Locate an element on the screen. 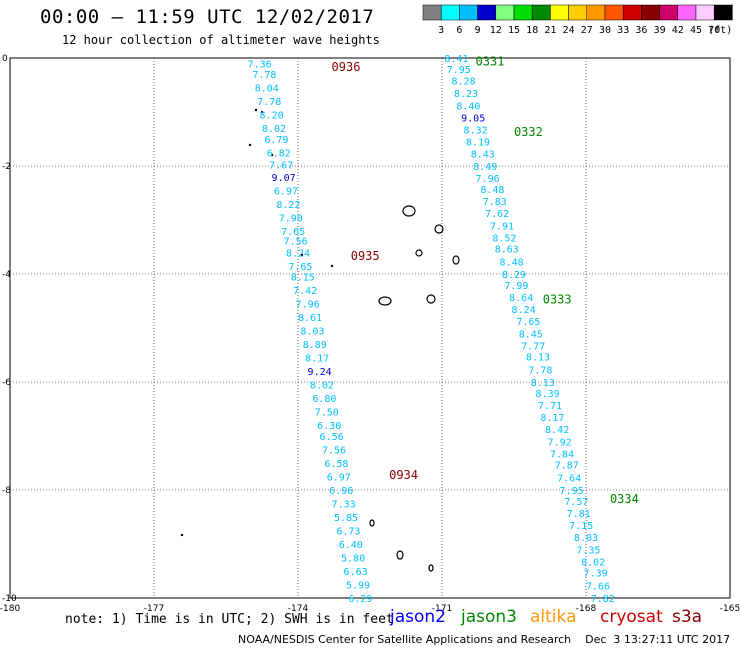 The image size is (740, 650). swh-label: 8.23 is located at coordinates (466, 94).